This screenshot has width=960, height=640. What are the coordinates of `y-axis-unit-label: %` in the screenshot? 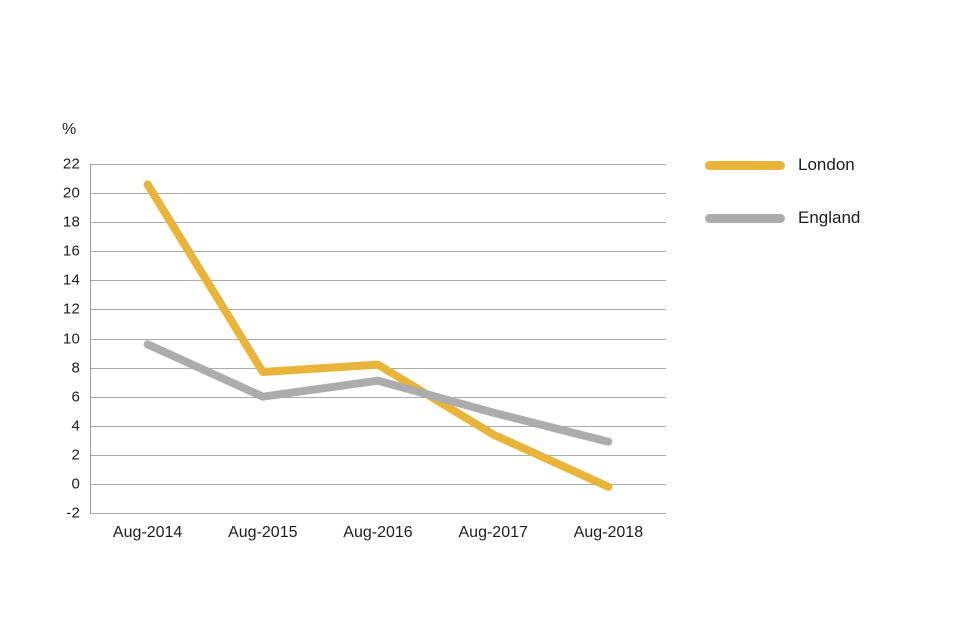 It's located at (69, 129).